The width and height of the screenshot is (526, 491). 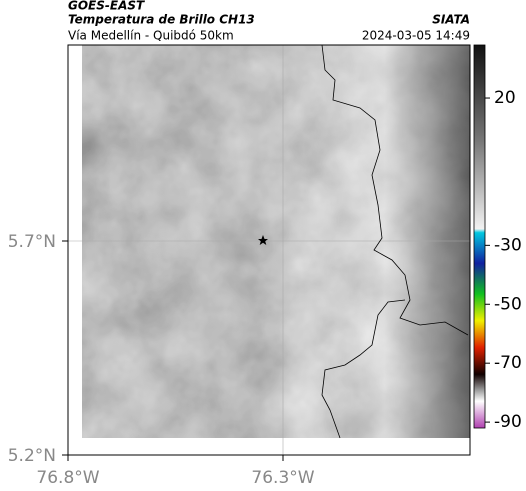 What do you see at coordinates (151, 36) in the screenshot?
I see `subtitle: Vía Medellín - Quibdó 50km` at bounding box center [151, 36].